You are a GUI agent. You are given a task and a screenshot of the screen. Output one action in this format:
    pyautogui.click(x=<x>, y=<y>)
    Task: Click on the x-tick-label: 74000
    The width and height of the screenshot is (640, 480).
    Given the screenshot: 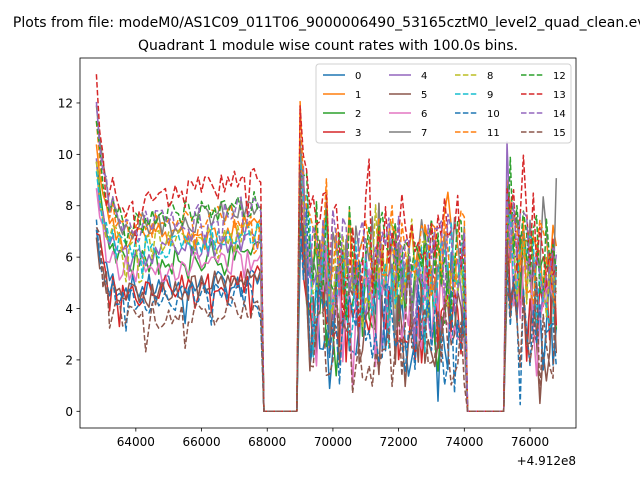 What is the action you would take?
    pyautogui.click(x=464, y=442)
    